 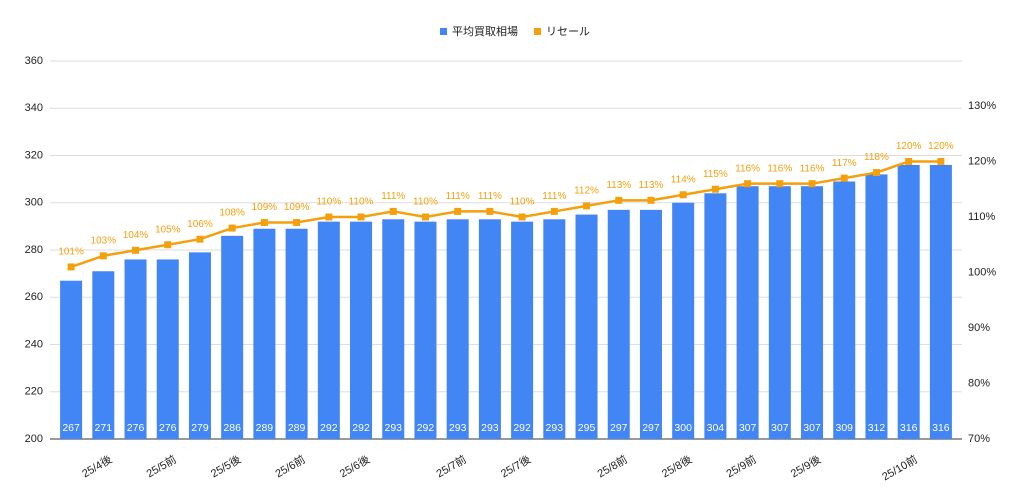 I want to click on y-tick-label: 300, so click(x=34, y=203).